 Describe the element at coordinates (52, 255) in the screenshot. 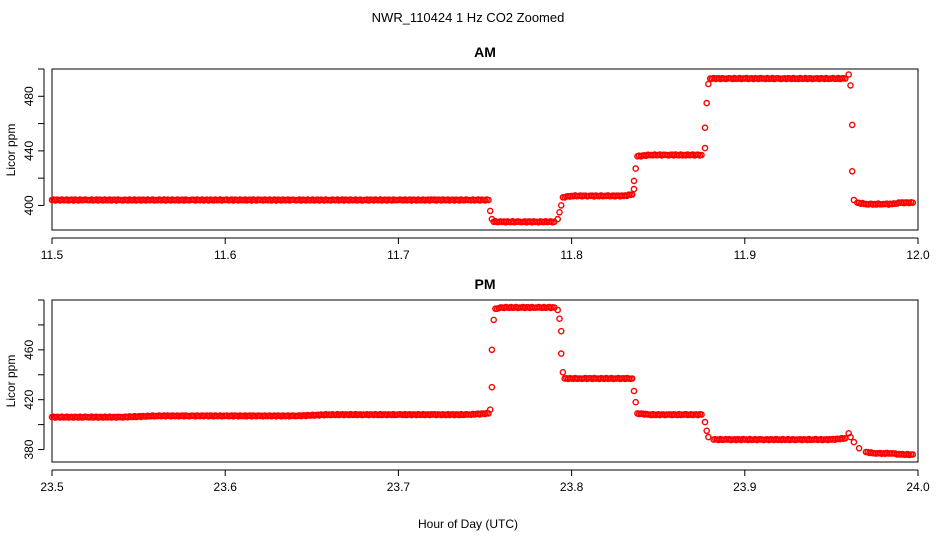

I see `am-x-tick-label: 11.5` at that location.